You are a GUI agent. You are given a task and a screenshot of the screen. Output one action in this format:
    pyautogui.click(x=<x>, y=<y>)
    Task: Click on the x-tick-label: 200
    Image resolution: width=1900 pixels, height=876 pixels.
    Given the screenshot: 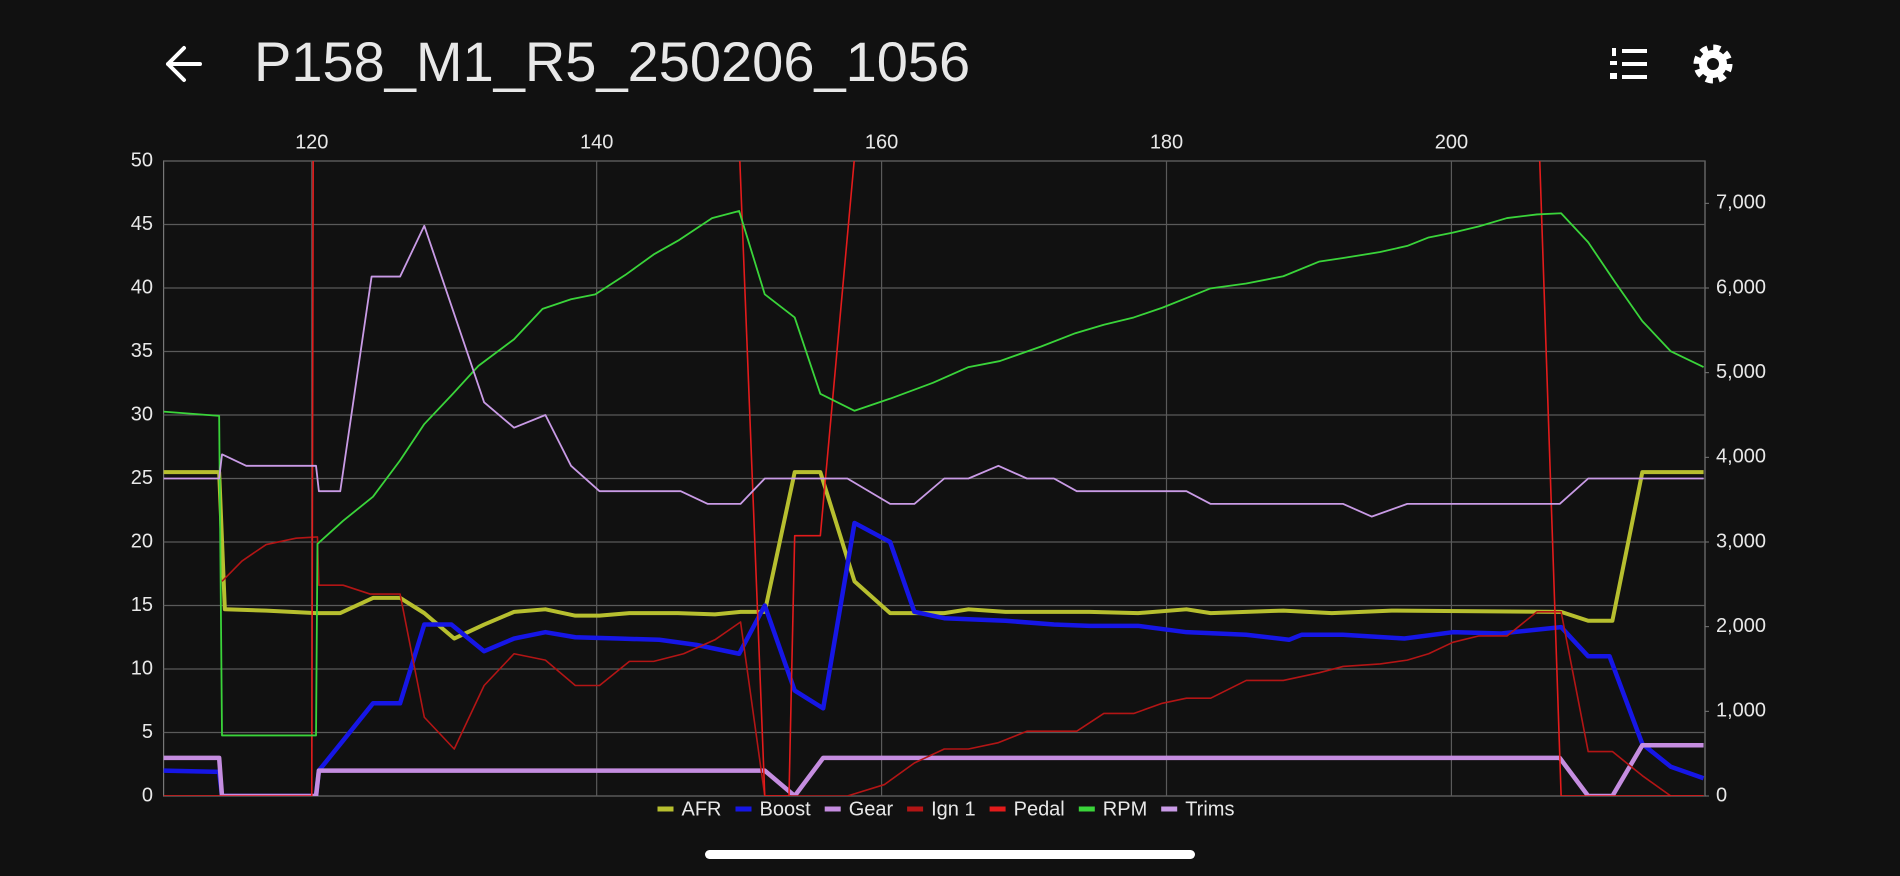 What is the action you would take?
    pyautogui.click(x=1451, y=142)
    